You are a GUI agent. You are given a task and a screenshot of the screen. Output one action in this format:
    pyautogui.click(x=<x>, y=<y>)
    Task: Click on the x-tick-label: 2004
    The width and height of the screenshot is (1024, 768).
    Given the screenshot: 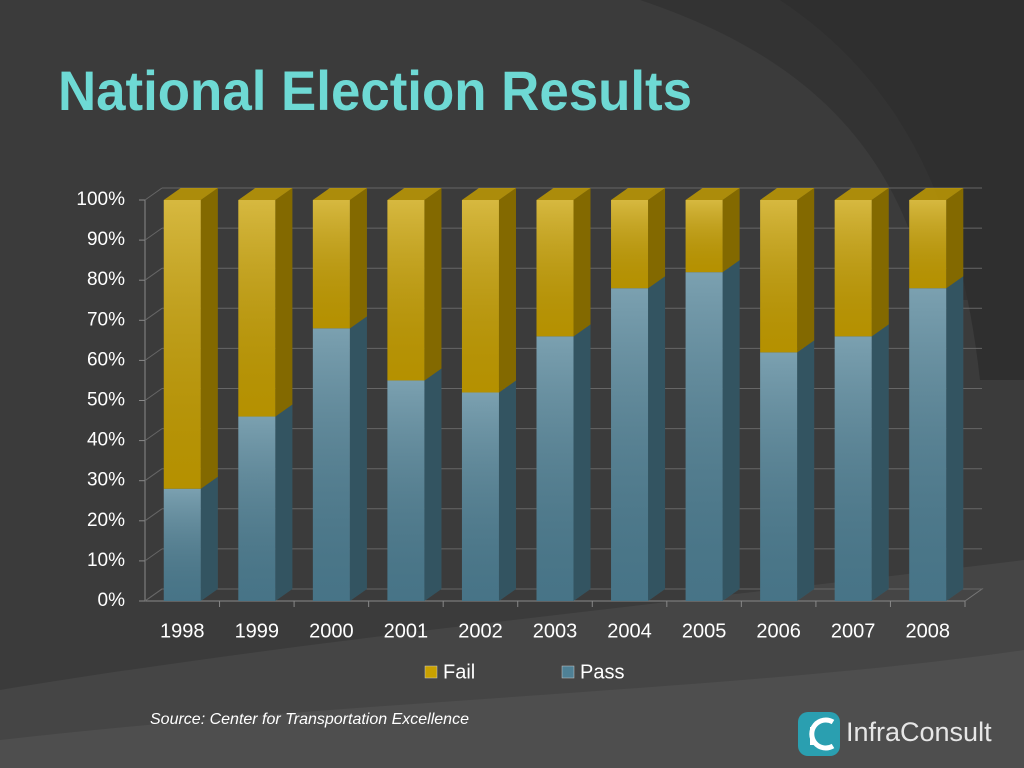 What is the action you would take?
    pyautogui.click(x=629, y=631)
    